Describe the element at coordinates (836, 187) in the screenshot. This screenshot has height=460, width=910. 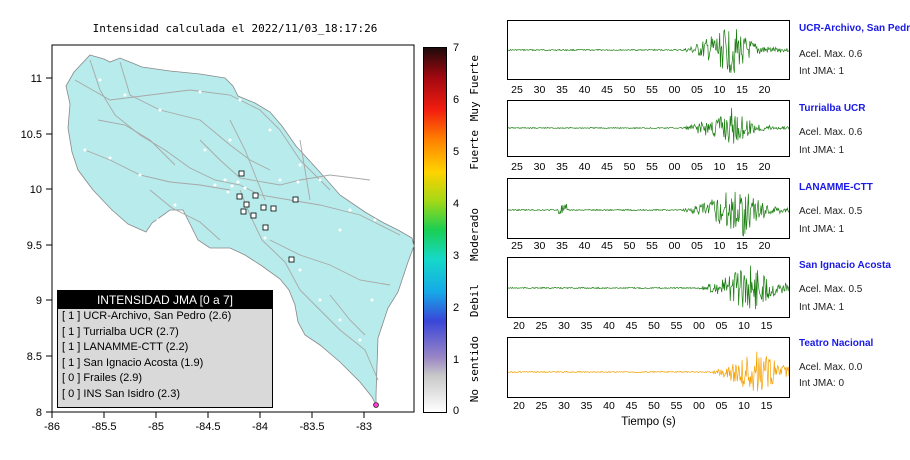
I see `station-name: LANAMME-CTT` at that location.